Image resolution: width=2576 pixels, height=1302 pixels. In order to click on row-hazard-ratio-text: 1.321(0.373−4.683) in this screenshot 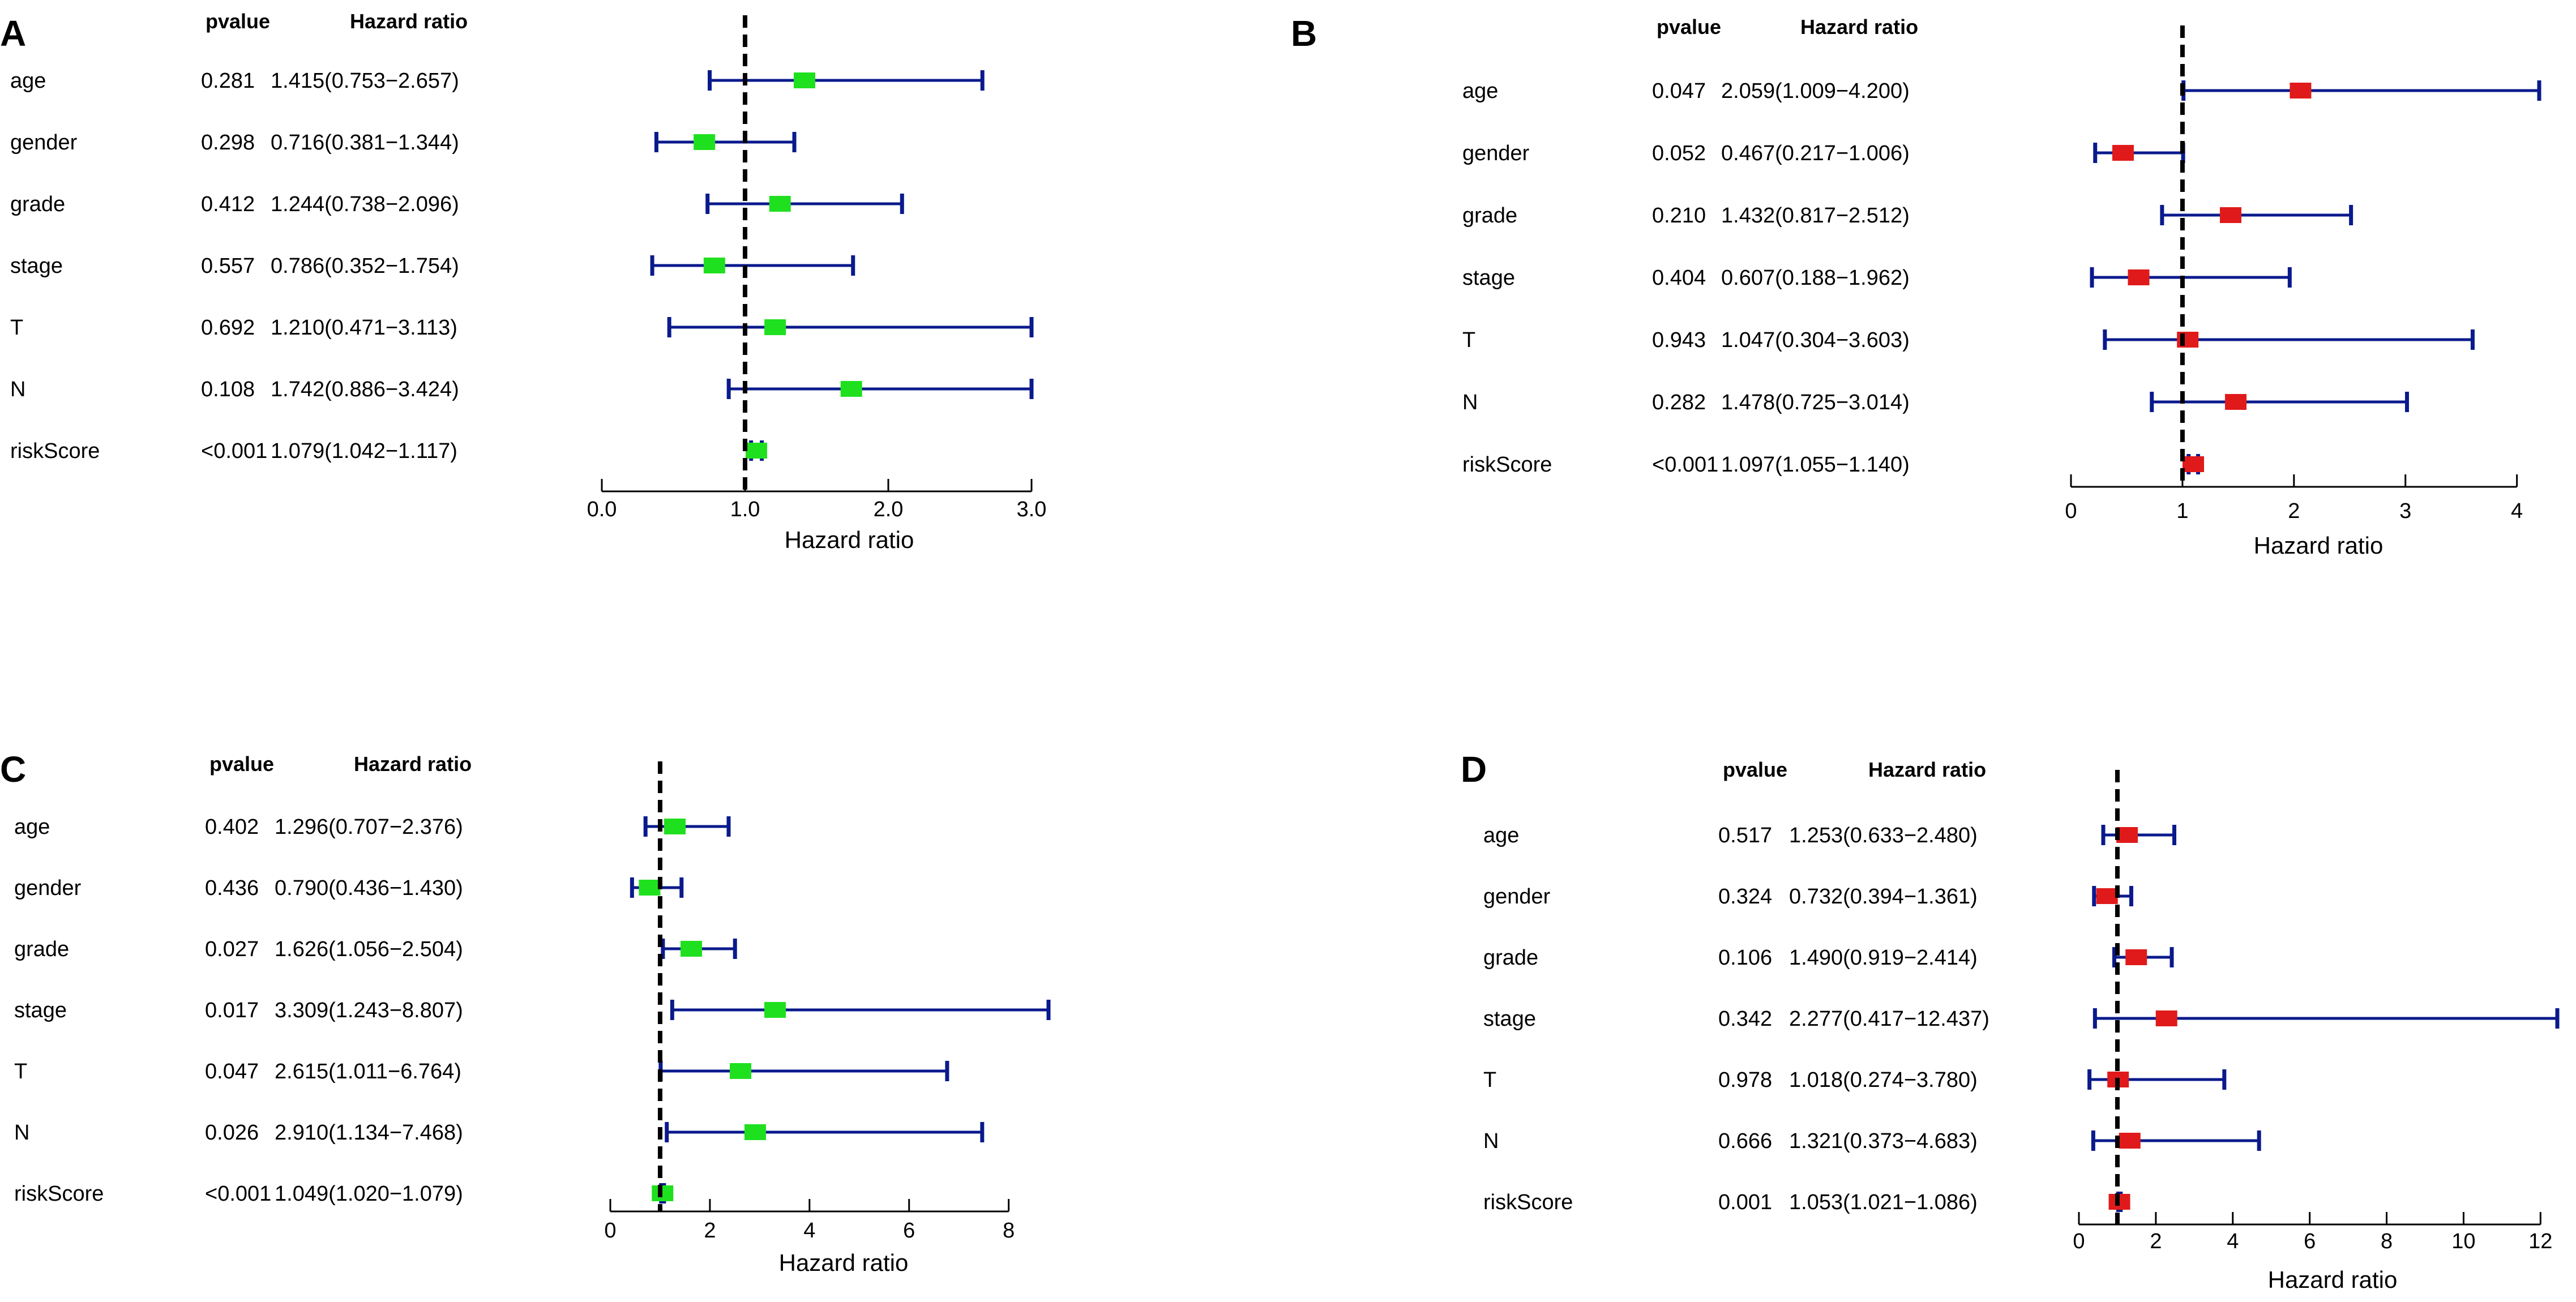, I will do `click(1883, 1141)`.